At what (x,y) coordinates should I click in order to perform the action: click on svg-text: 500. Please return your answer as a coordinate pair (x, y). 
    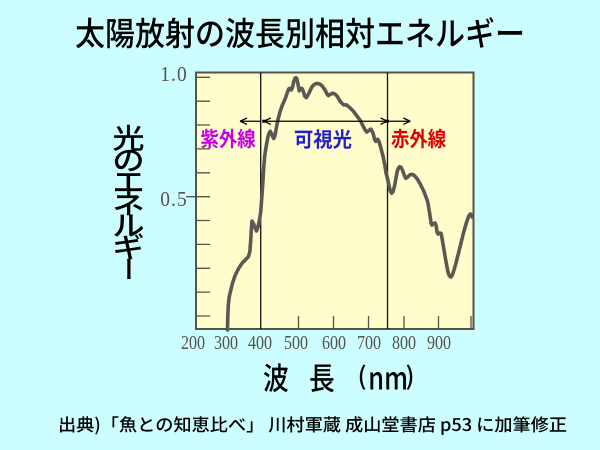
    Looking at the image, I should click on (296, 342).